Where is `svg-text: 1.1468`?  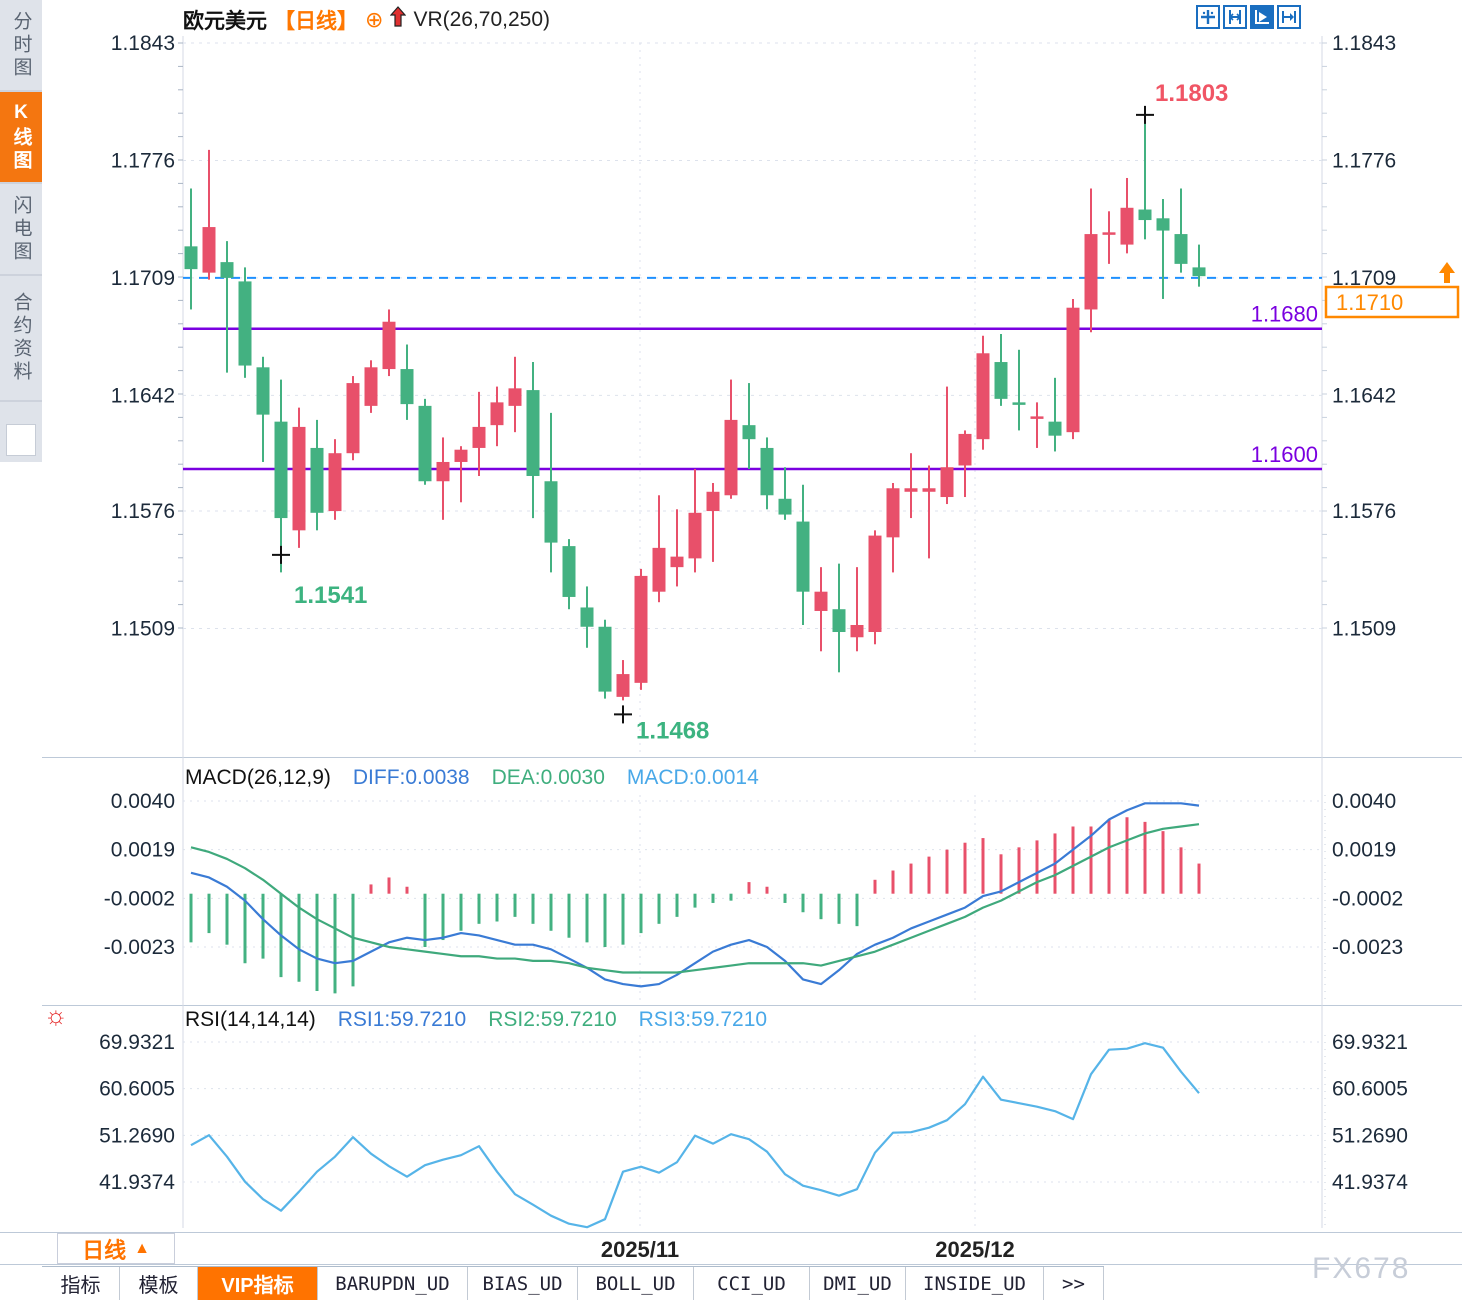 svg-text: 1.1468 is located at coordinates (672, 730).